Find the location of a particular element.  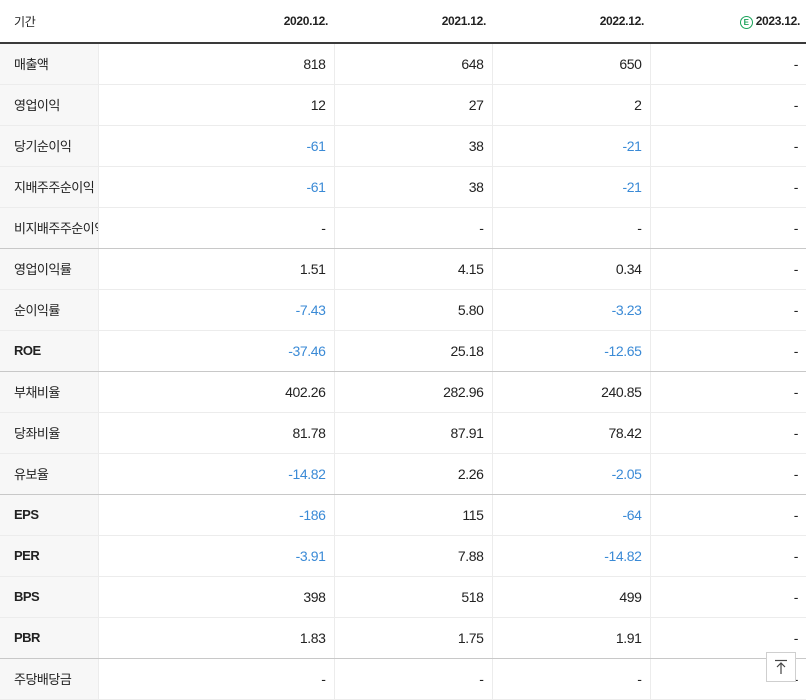

value-cell: 240.85 is located at coordinates (570, 392).